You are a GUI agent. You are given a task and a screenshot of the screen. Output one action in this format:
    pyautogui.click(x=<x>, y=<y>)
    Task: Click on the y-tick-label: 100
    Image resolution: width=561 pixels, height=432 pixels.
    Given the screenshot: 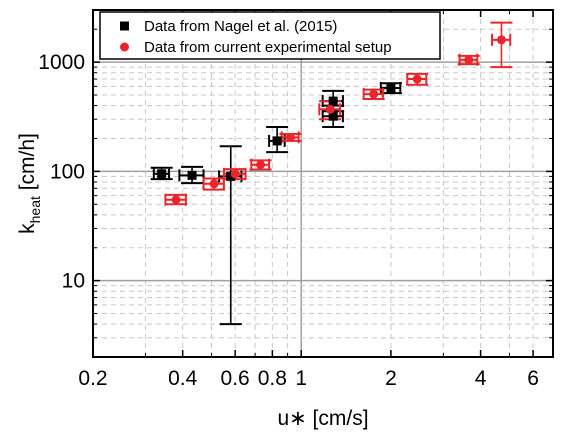 What is the action you would take?
    pyautogui.click(x=67, y=171)
    